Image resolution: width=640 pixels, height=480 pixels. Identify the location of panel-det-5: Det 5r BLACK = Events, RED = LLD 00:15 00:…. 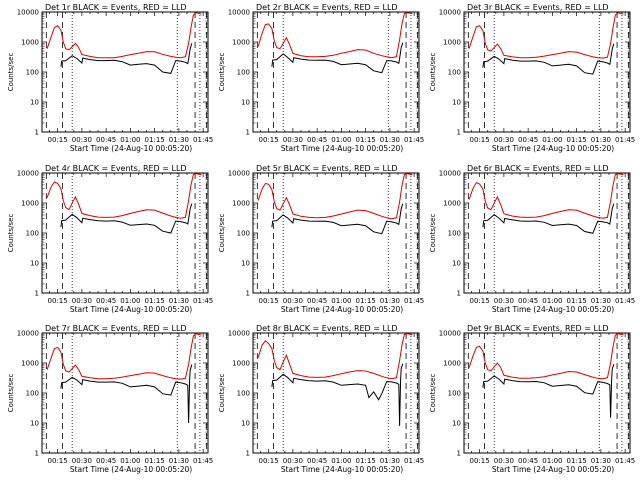
(321, 239).